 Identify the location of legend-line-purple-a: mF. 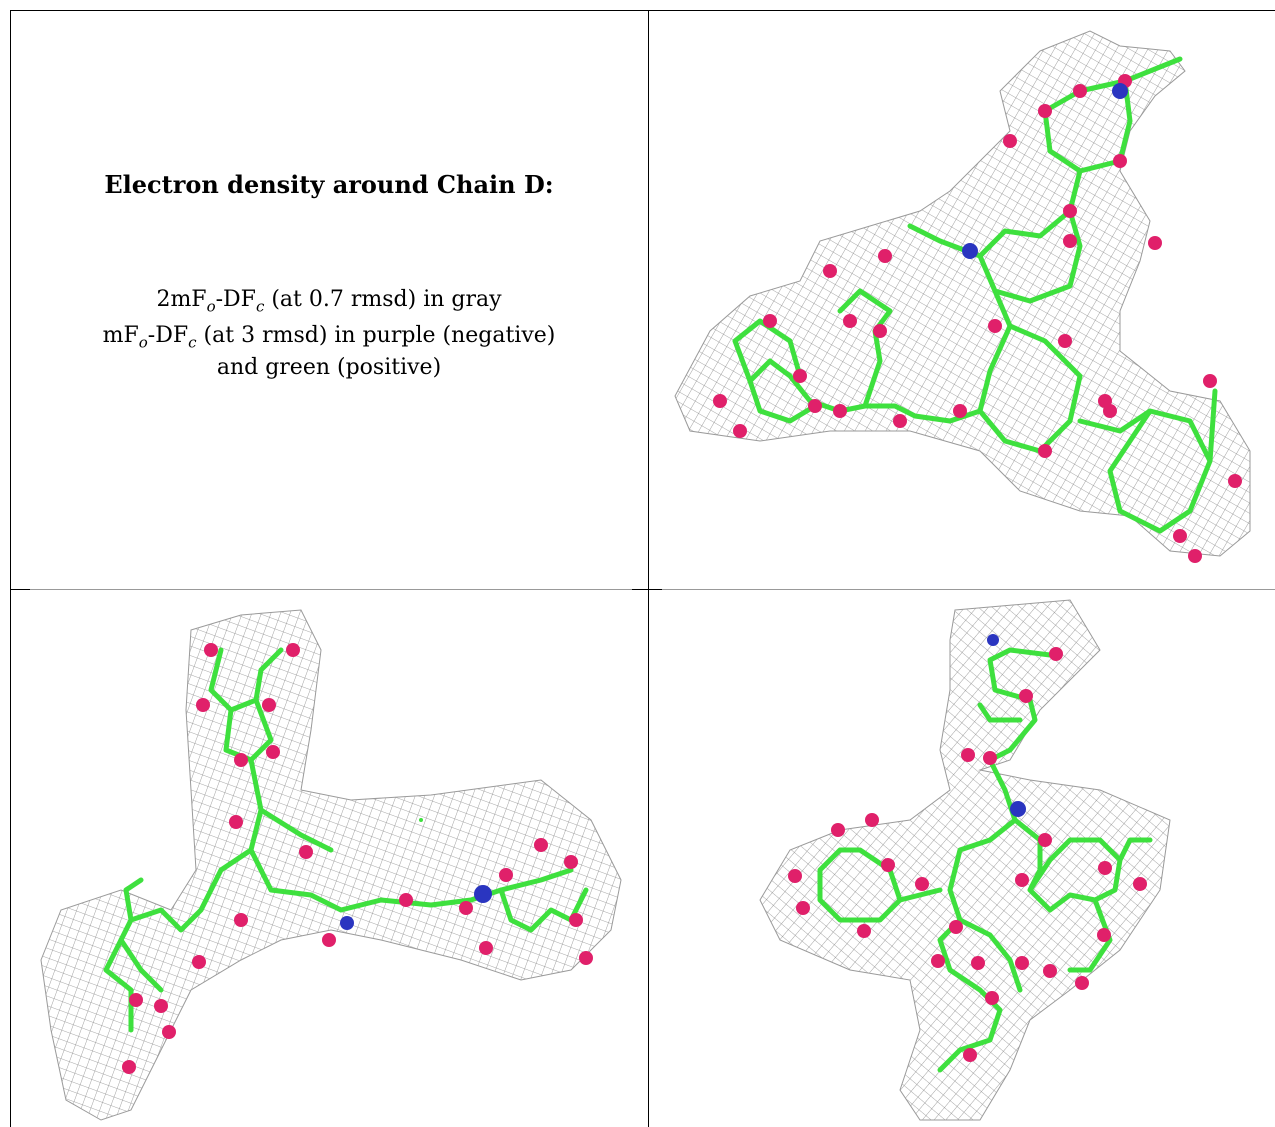
(120, 335).